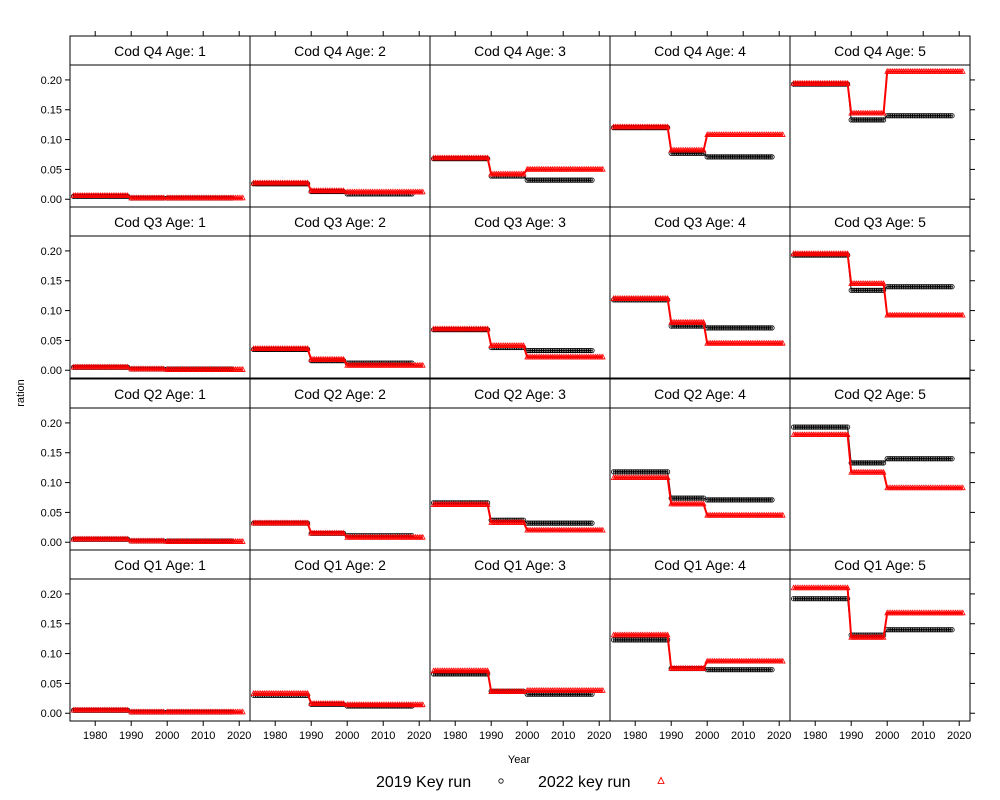 Image resolution: width=1000 pixels, height=800 pixels. Describe the element at coordinates (423, 782) in the screenshot. I see `legend-label-2019: 2019 Key run` at that location.